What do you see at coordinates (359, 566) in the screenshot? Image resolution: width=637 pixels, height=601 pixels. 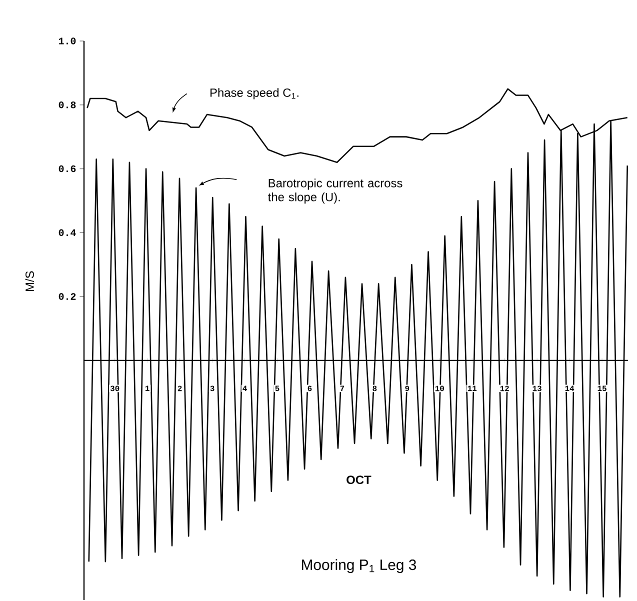 I see `text: Mooring P$_{1}$ Leg 3` at bounding box center [359, 566].